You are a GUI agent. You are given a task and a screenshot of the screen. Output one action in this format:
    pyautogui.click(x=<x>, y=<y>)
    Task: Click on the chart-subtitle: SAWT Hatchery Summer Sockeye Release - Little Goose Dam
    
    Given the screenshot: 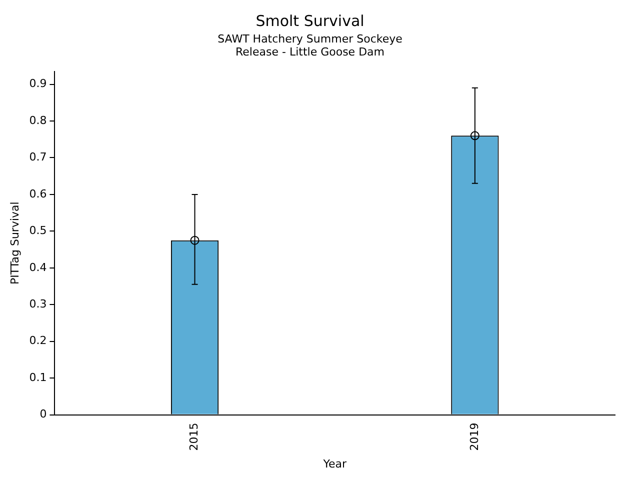 What is the action you would take?
    pyautogui.click(x=310, y=45)
    